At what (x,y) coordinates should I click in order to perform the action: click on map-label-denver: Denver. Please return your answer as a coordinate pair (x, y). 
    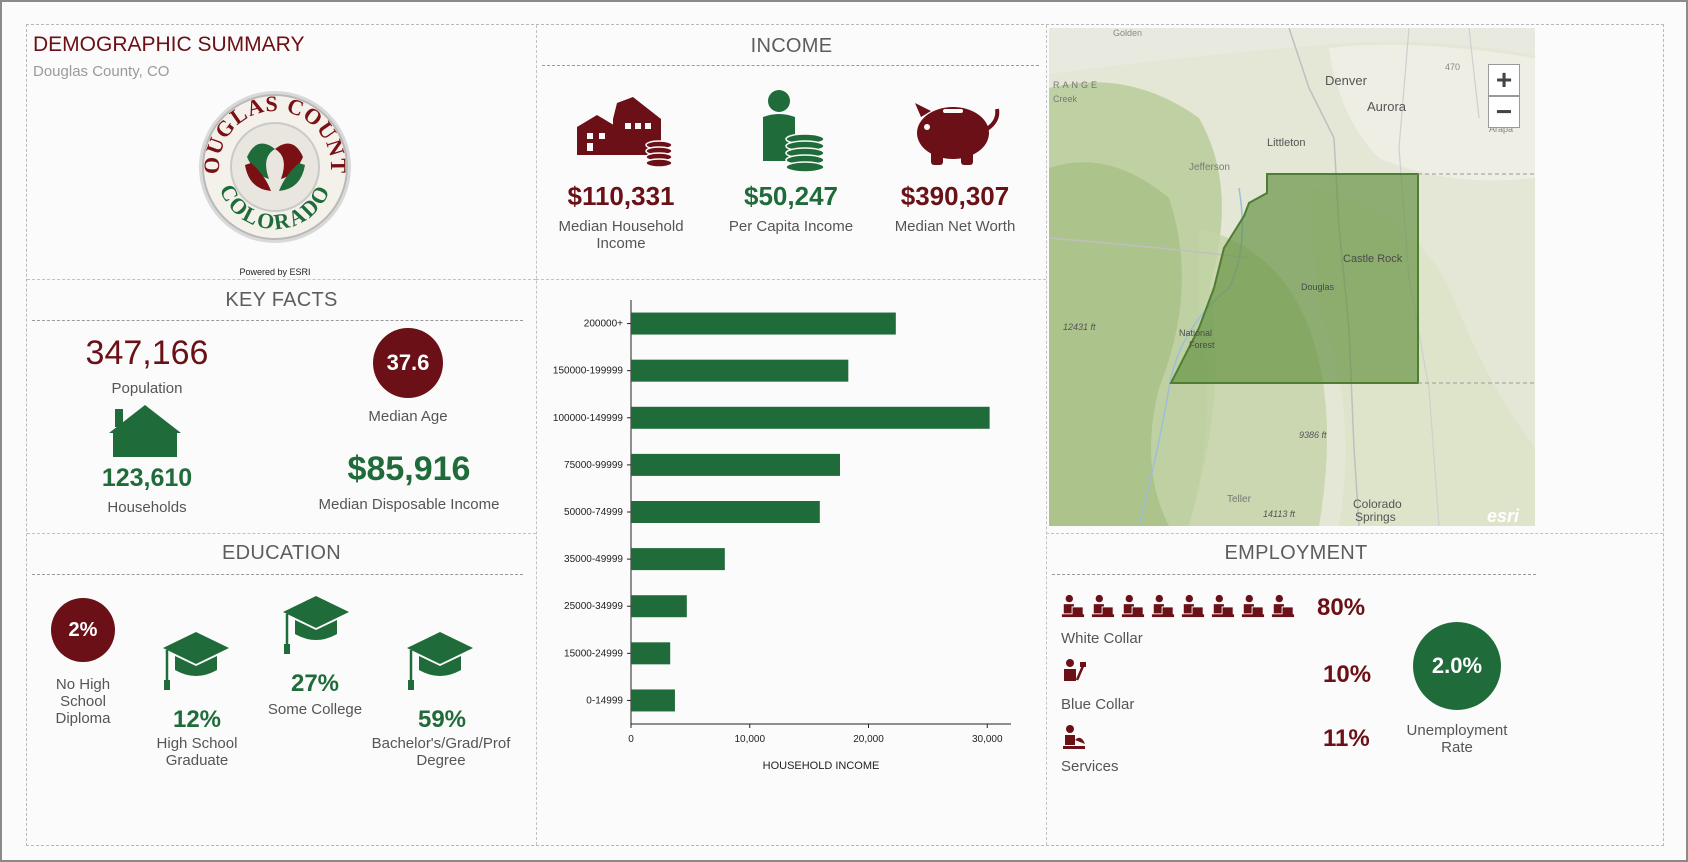
    Looking at the image, I should click on (1346, 80).